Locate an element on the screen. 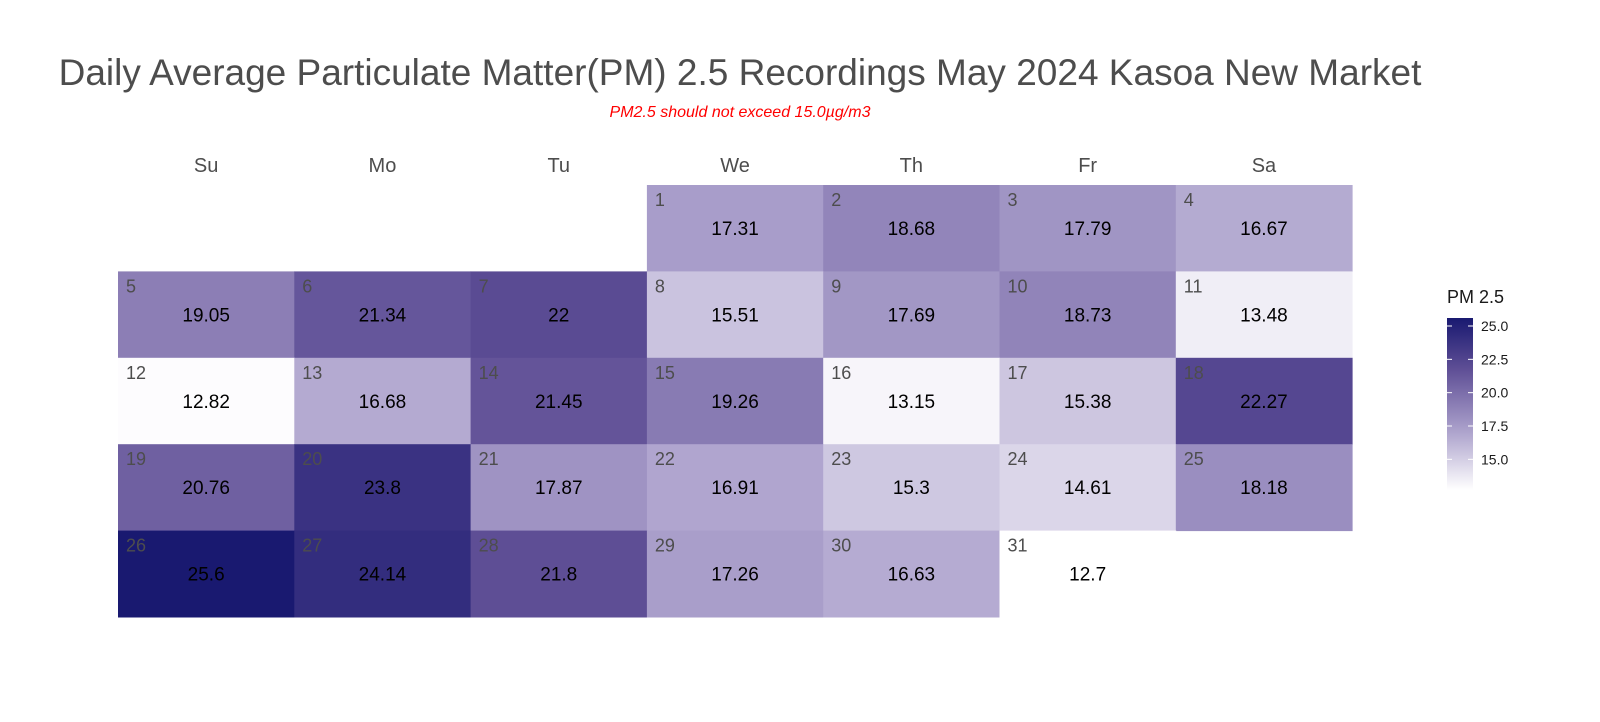  day-number: 31 is located at coordinates (1018, 546).